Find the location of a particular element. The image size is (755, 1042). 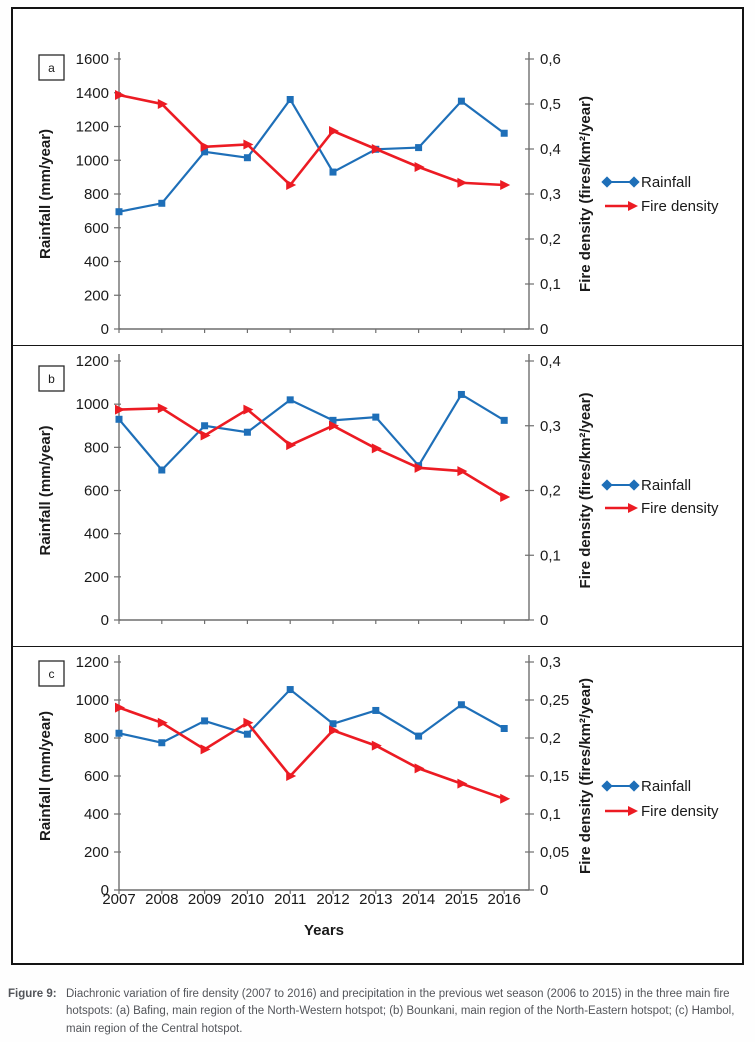

x-axis-tick-label: 2007 is located at coordinates (118, 899).